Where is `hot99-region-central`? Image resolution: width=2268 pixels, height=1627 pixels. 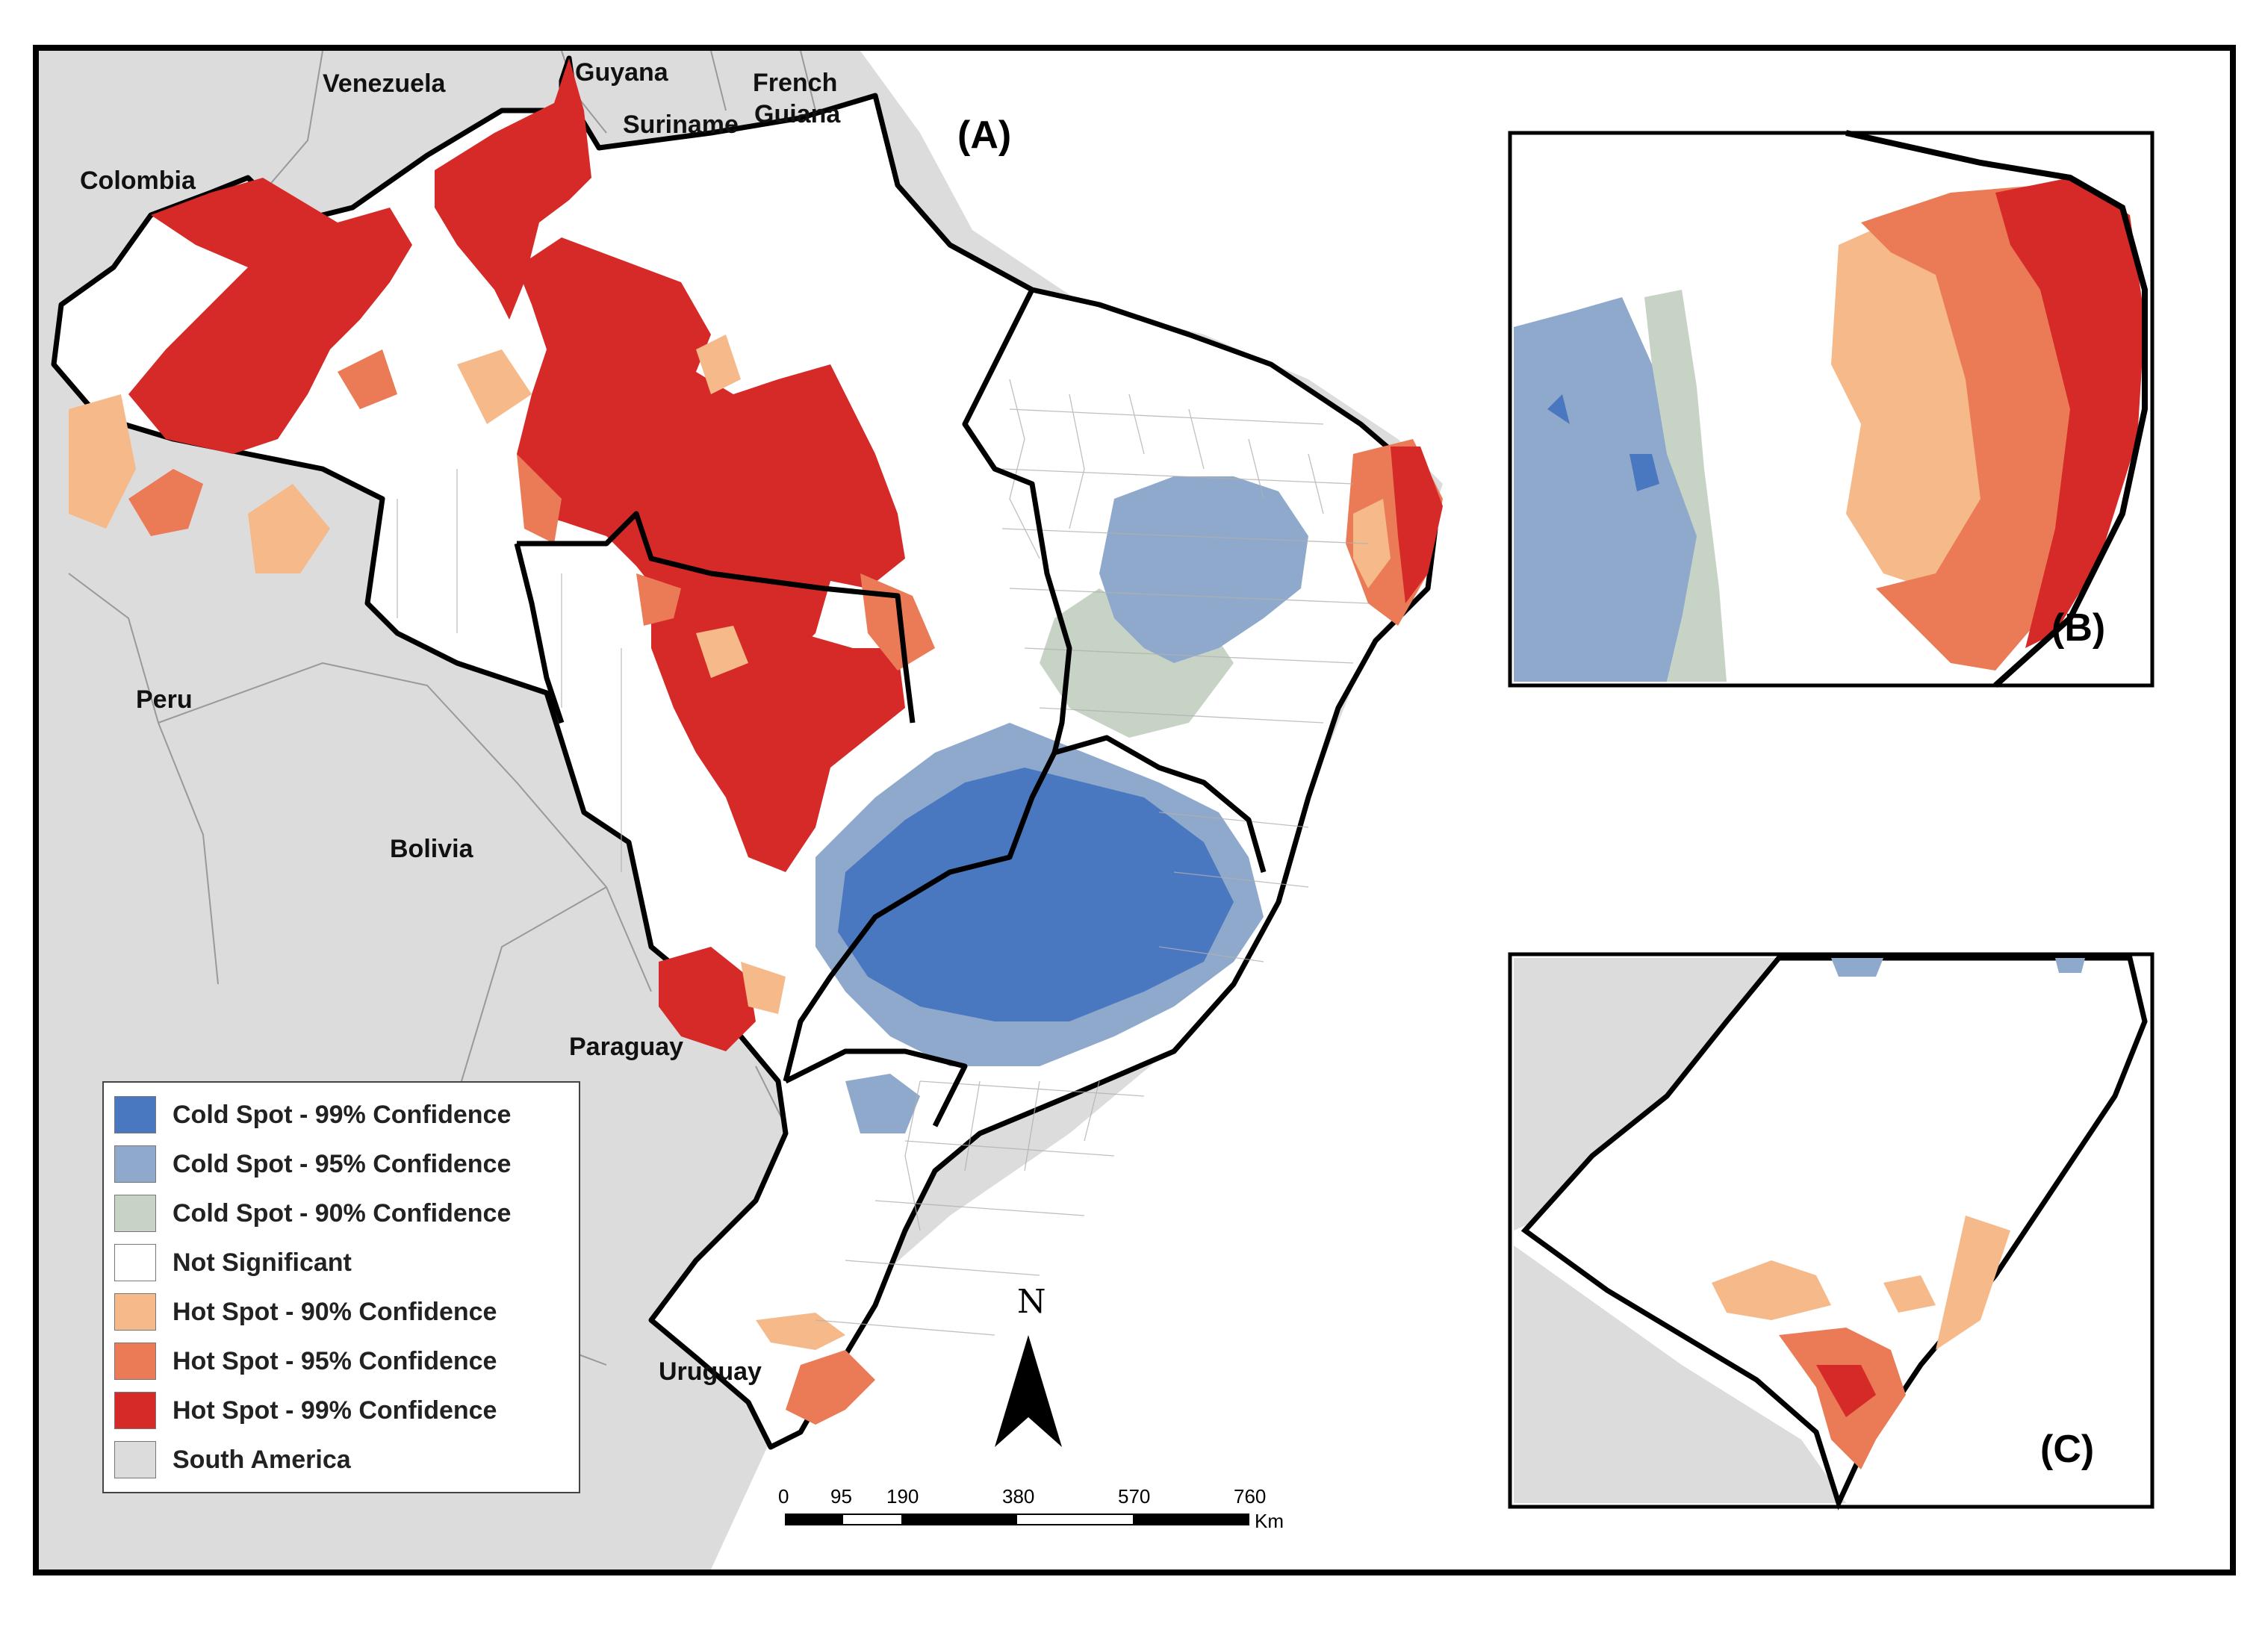 hot99-region-central is located at coordinates (711, 450).